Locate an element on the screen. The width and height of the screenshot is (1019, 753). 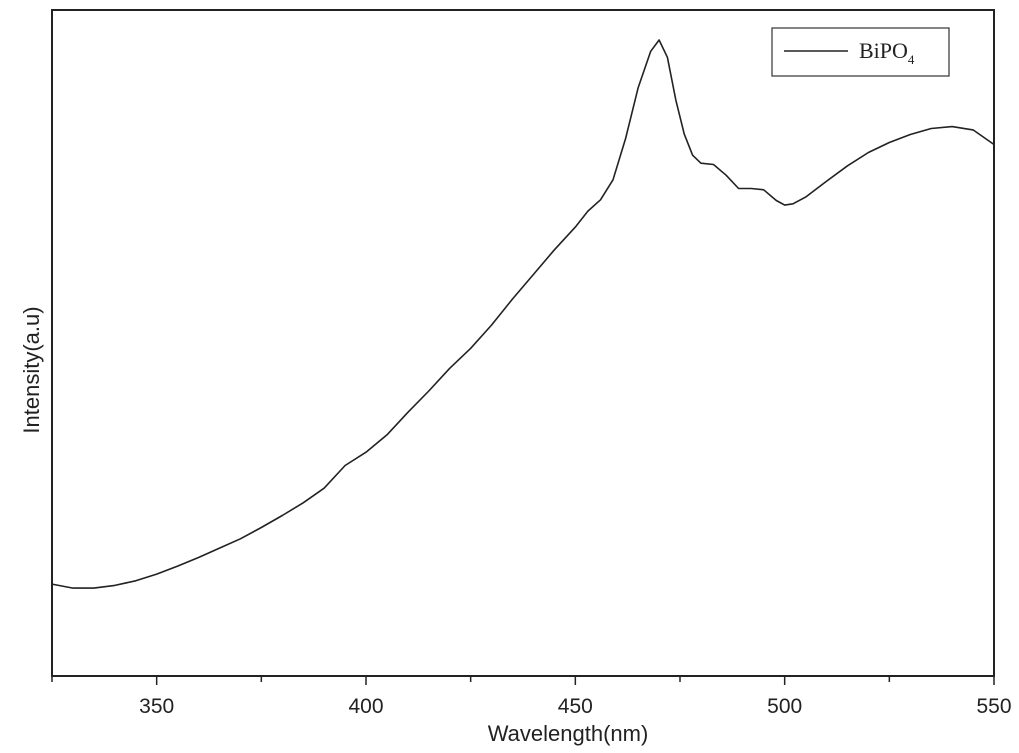
legend-box is located at coordinates (860, 52).